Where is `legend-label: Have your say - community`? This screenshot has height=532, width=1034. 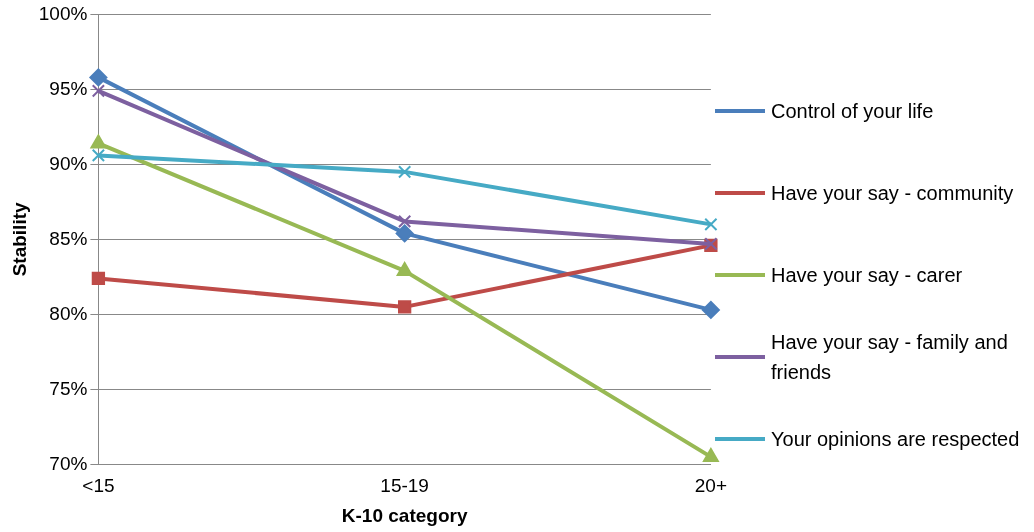
legend-label: Have your say - community is located at coordinates (892, 193).